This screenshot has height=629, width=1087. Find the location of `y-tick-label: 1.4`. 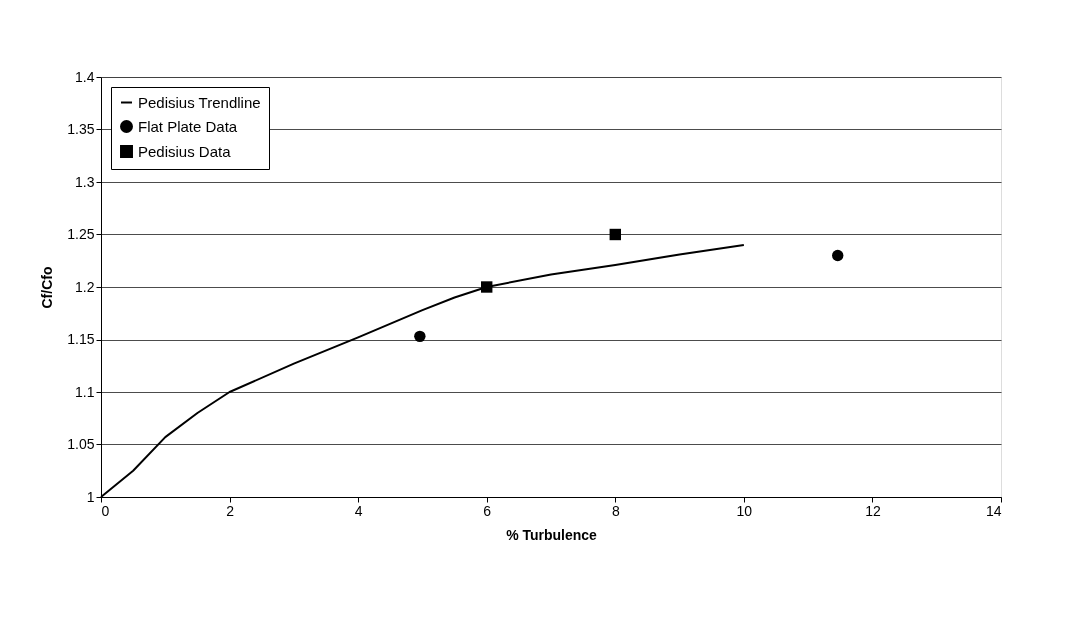

y-tick-label: 1.4 is located at coordinates (85, 76).